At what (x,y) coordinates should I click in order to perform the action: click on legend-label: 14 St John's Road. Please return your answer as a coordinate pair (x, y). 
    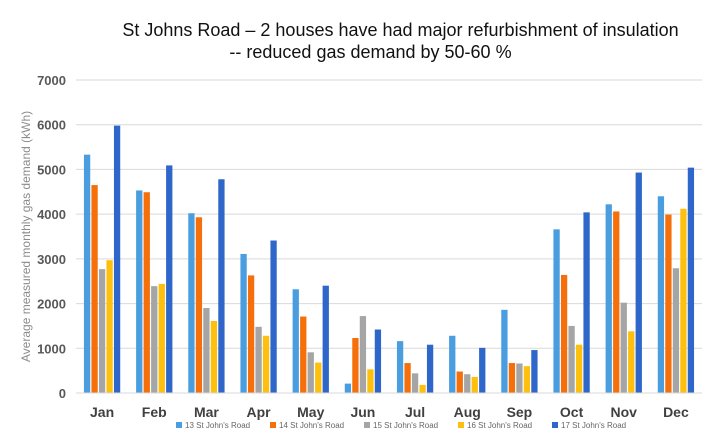
    Looking at the image, I should click on (311, 425).